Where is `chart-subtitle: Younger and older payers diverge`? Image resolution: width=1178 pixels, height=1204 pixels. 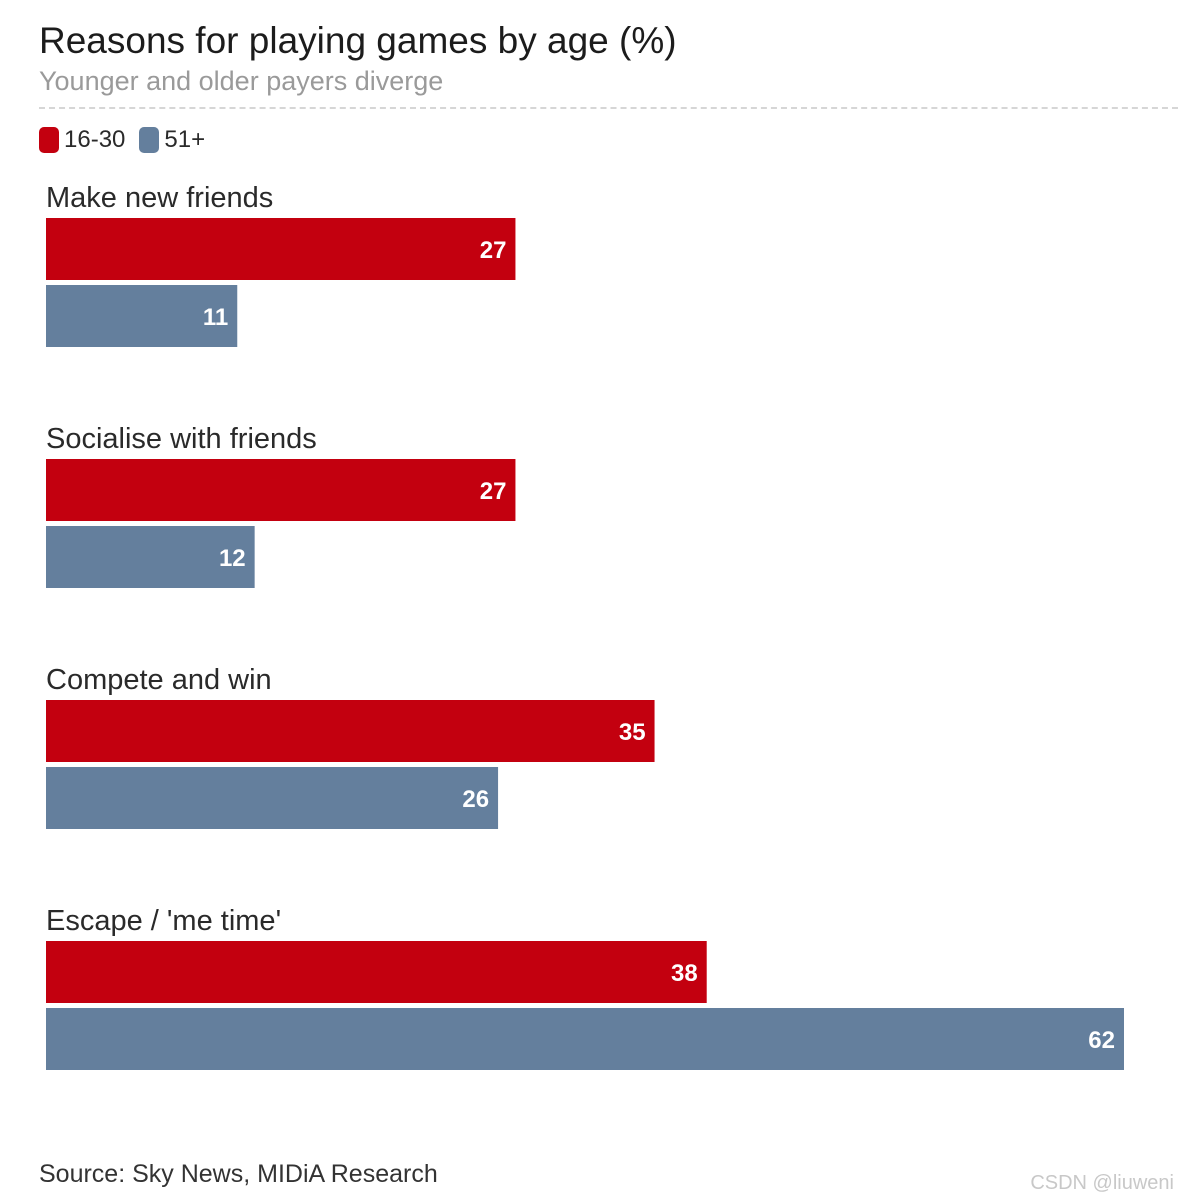
chart-subtitle: Younger and older payers diverge is located at coordinates (241, 81).